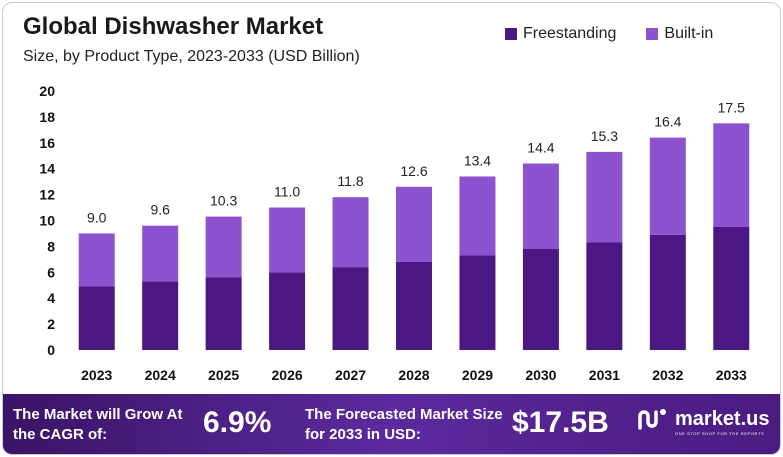 The height and width of the screenshot is (457, 783). I want to click on data-label-total: 14.4, so click(540, 148).